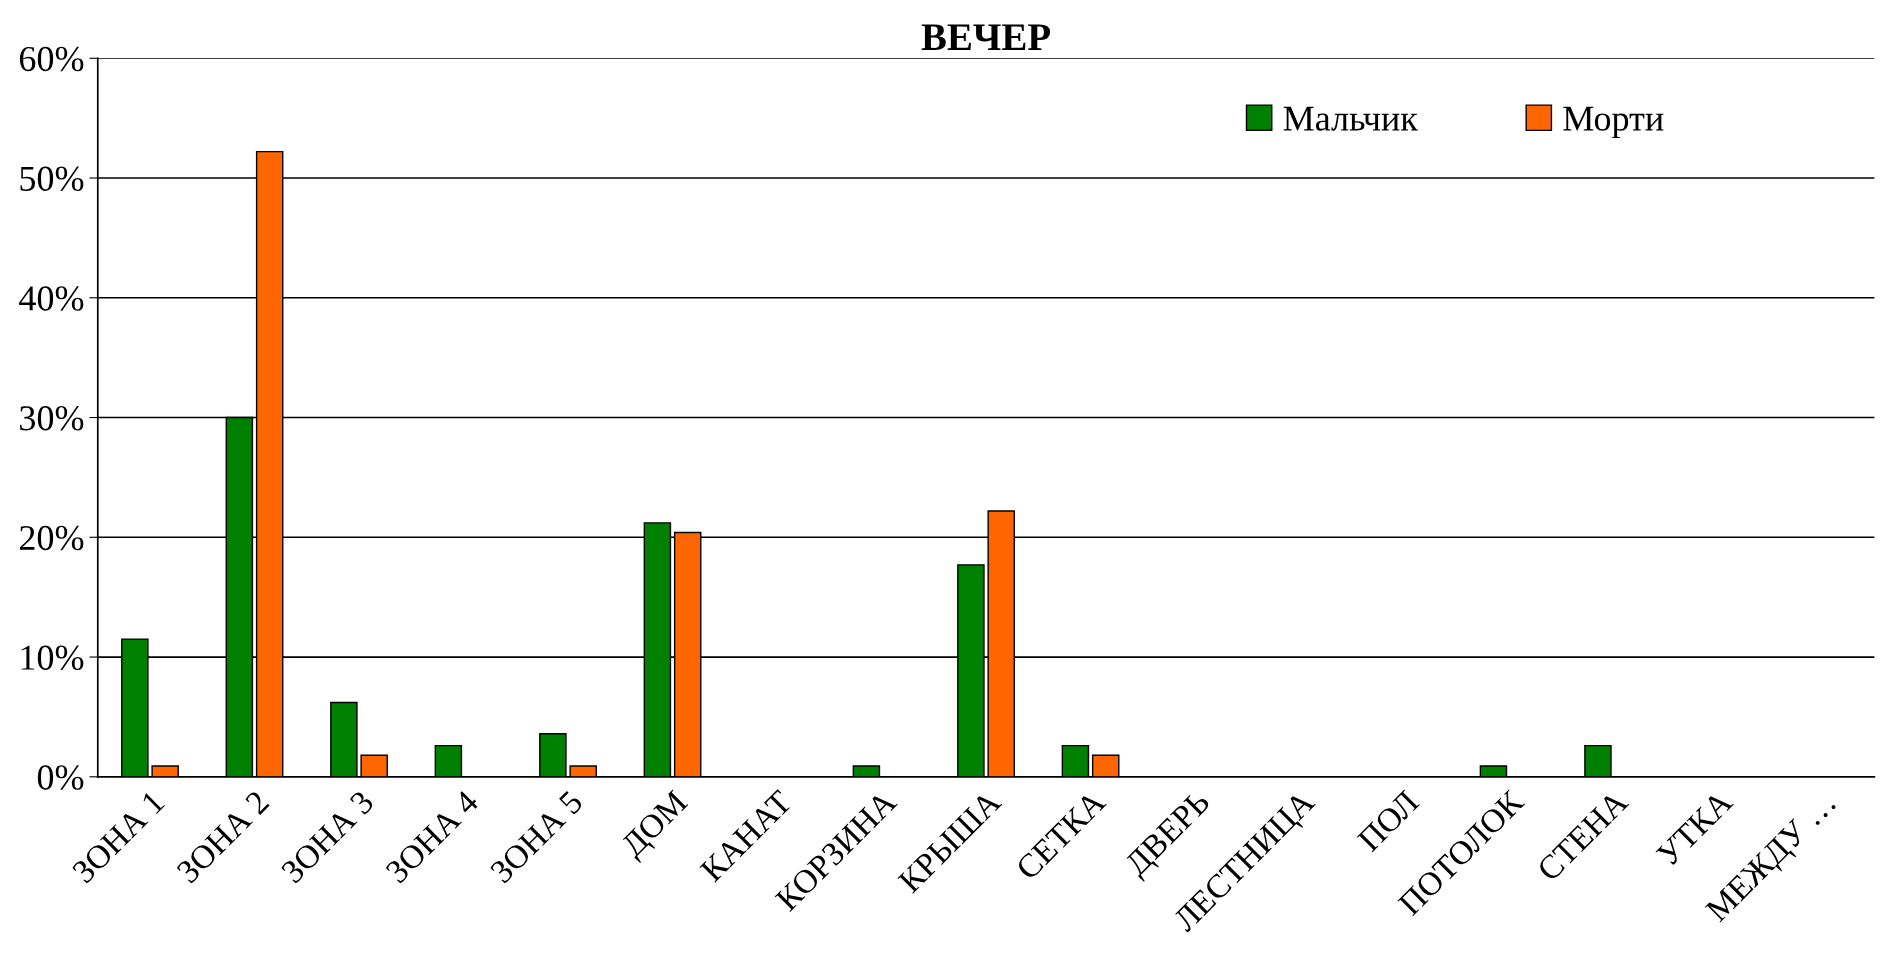 This screenshot has height=971, width=1880. Describe the element at coordinates (51, 298) in the screenshot. I see `y-tick-label: 40%` at that location.